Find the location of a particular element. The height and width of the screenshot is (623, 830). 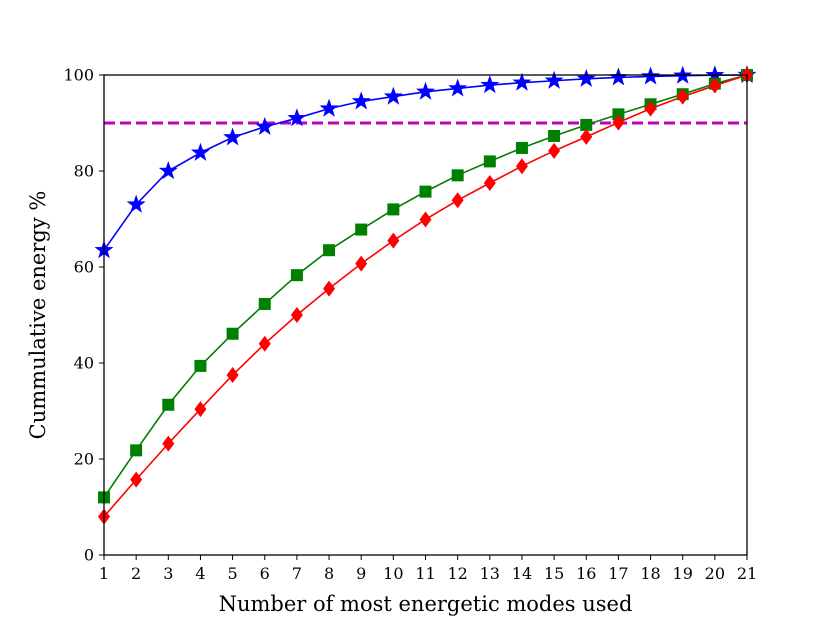

y-tick-label: 0 is located at coordinates (89, 555).